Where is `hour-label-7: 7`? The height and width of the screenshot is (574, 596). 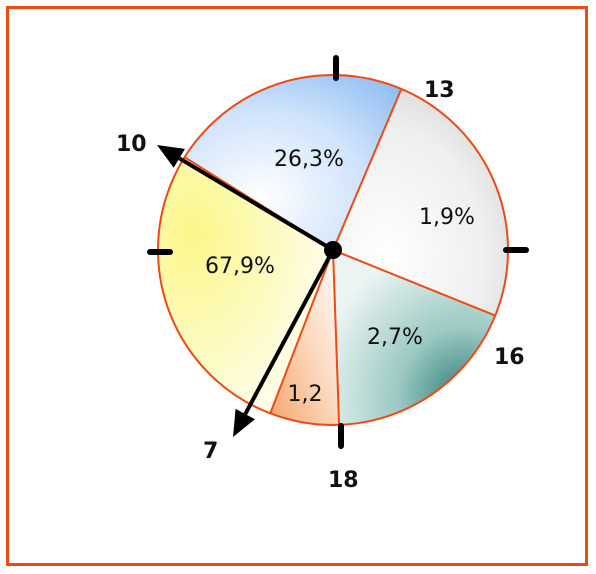 hour-label-7: 7 is located at coordinates (210, 451).